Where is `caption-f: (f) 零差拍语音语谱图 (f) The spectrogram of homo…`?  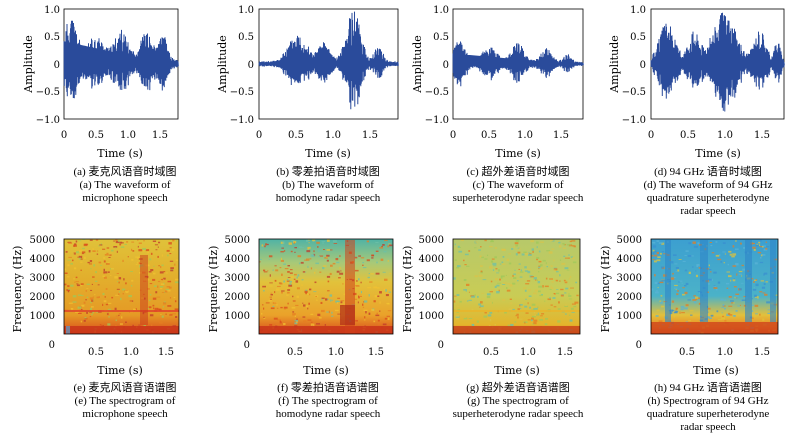
caption-f: (f) 零差拍语音语谱图 (f) The spectrogram of homo… is located at coordinates (328, 401).